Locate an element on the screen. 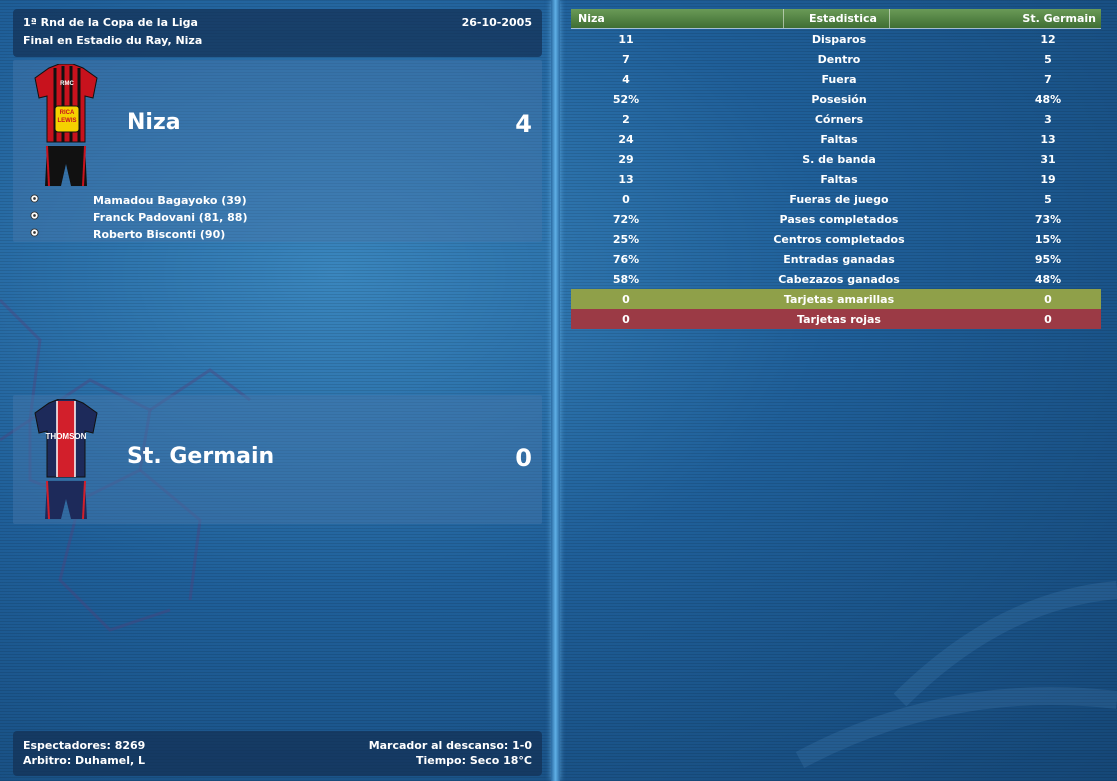 This screenshot has width=1117, height=781. stats-row: 4 Fuera 7 is located at coordinates (836, 79).